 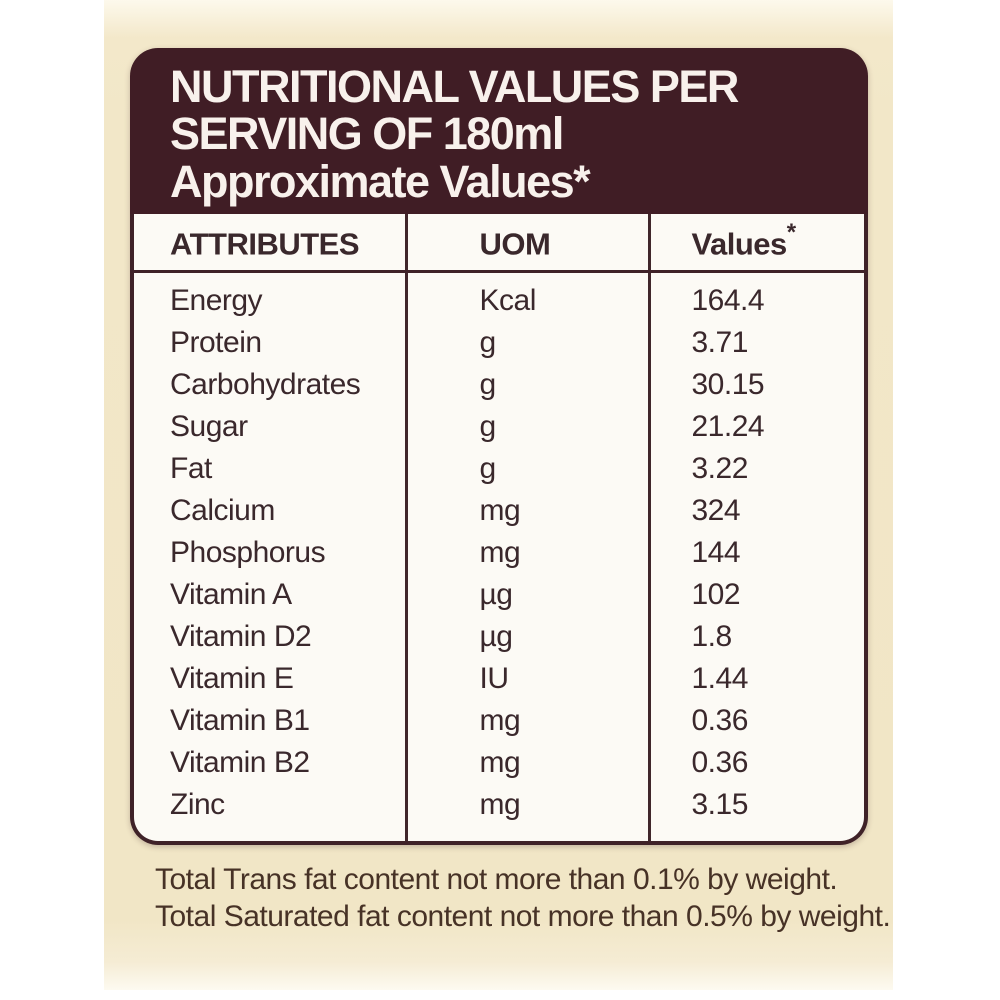 What do you see at coordinates (271, 678) in the screenshot?
I see `attribute-cell: Vitamin E` at bounding box center [271, 678].